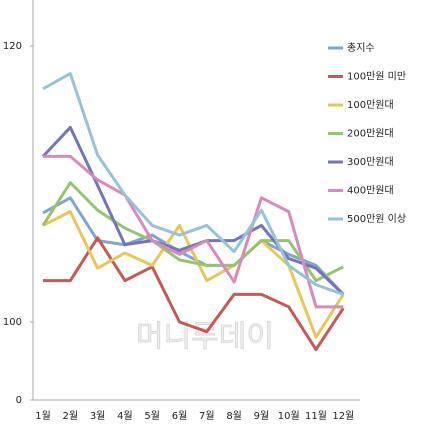 This screenshot has height=428, width=422. What do you see at coordinates (98, 416) in the screenshot?
I see `x-tick-label: 3월` at bounding box center [98, 416].